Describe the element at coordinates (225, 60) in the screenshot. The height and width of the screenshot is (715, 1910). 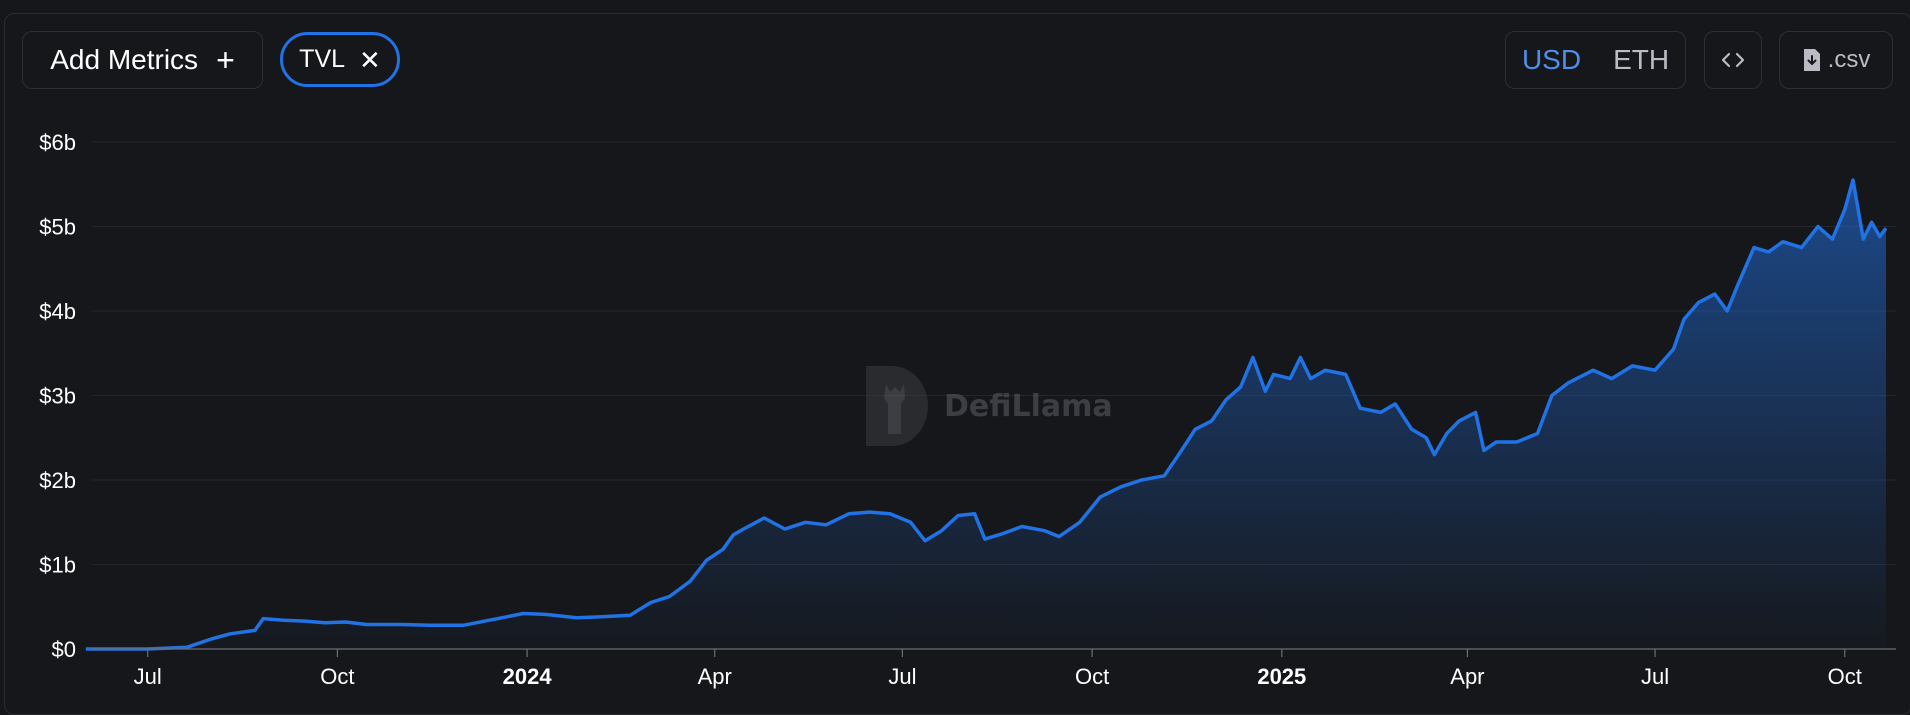
I see `plus-icon: +` at that location.